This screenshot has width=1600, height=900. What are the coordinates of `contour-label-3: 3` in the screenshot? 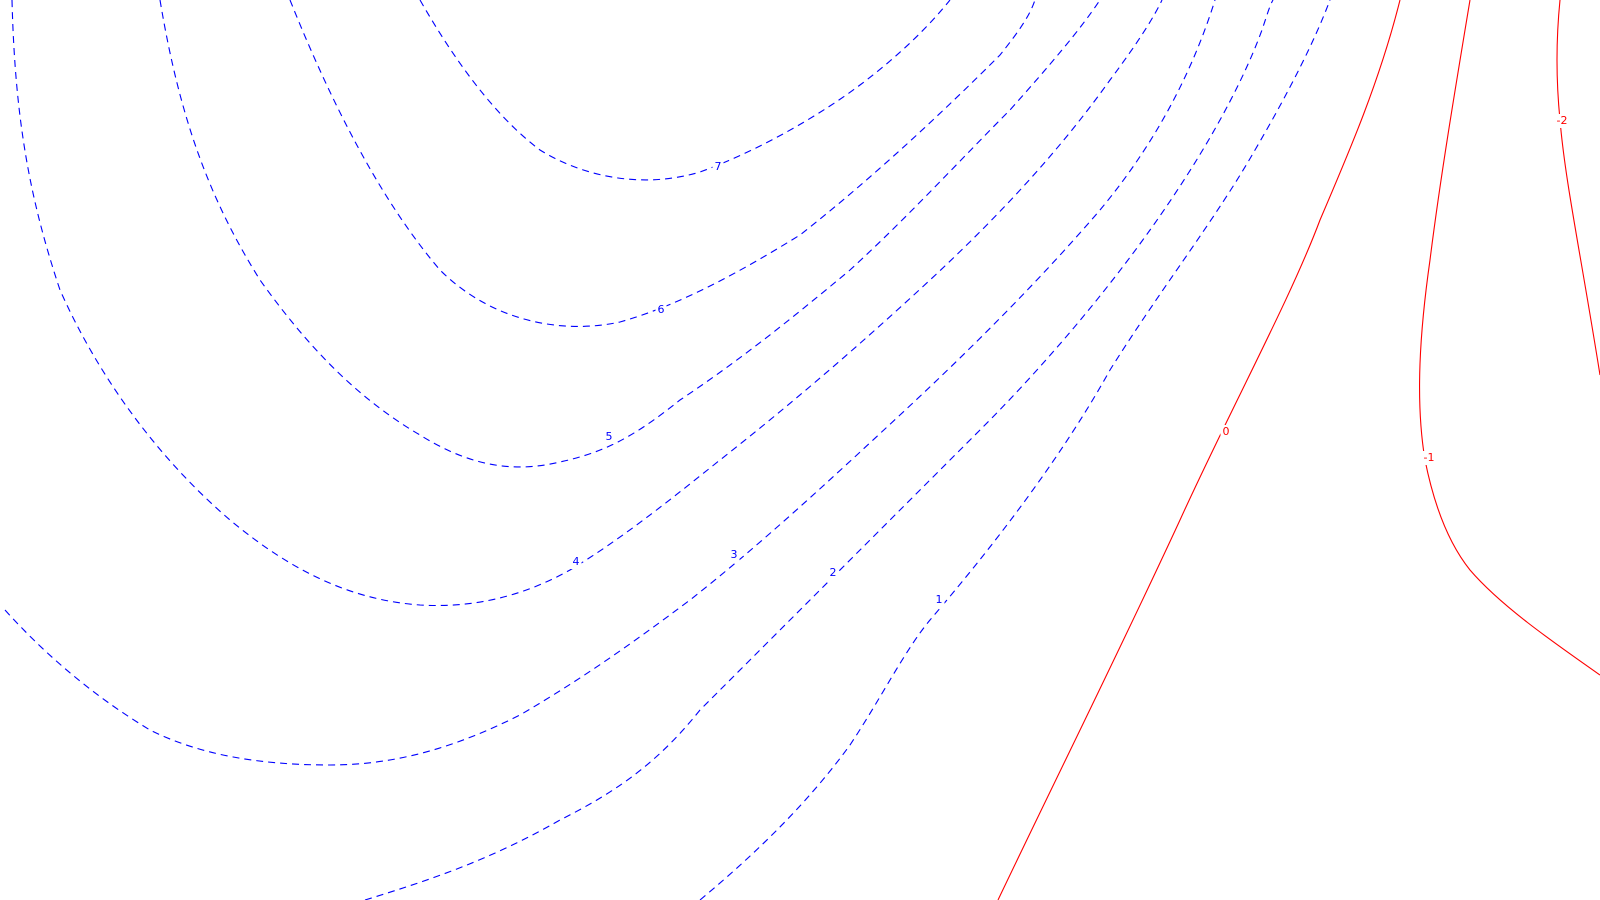 It's located at (734, 554).